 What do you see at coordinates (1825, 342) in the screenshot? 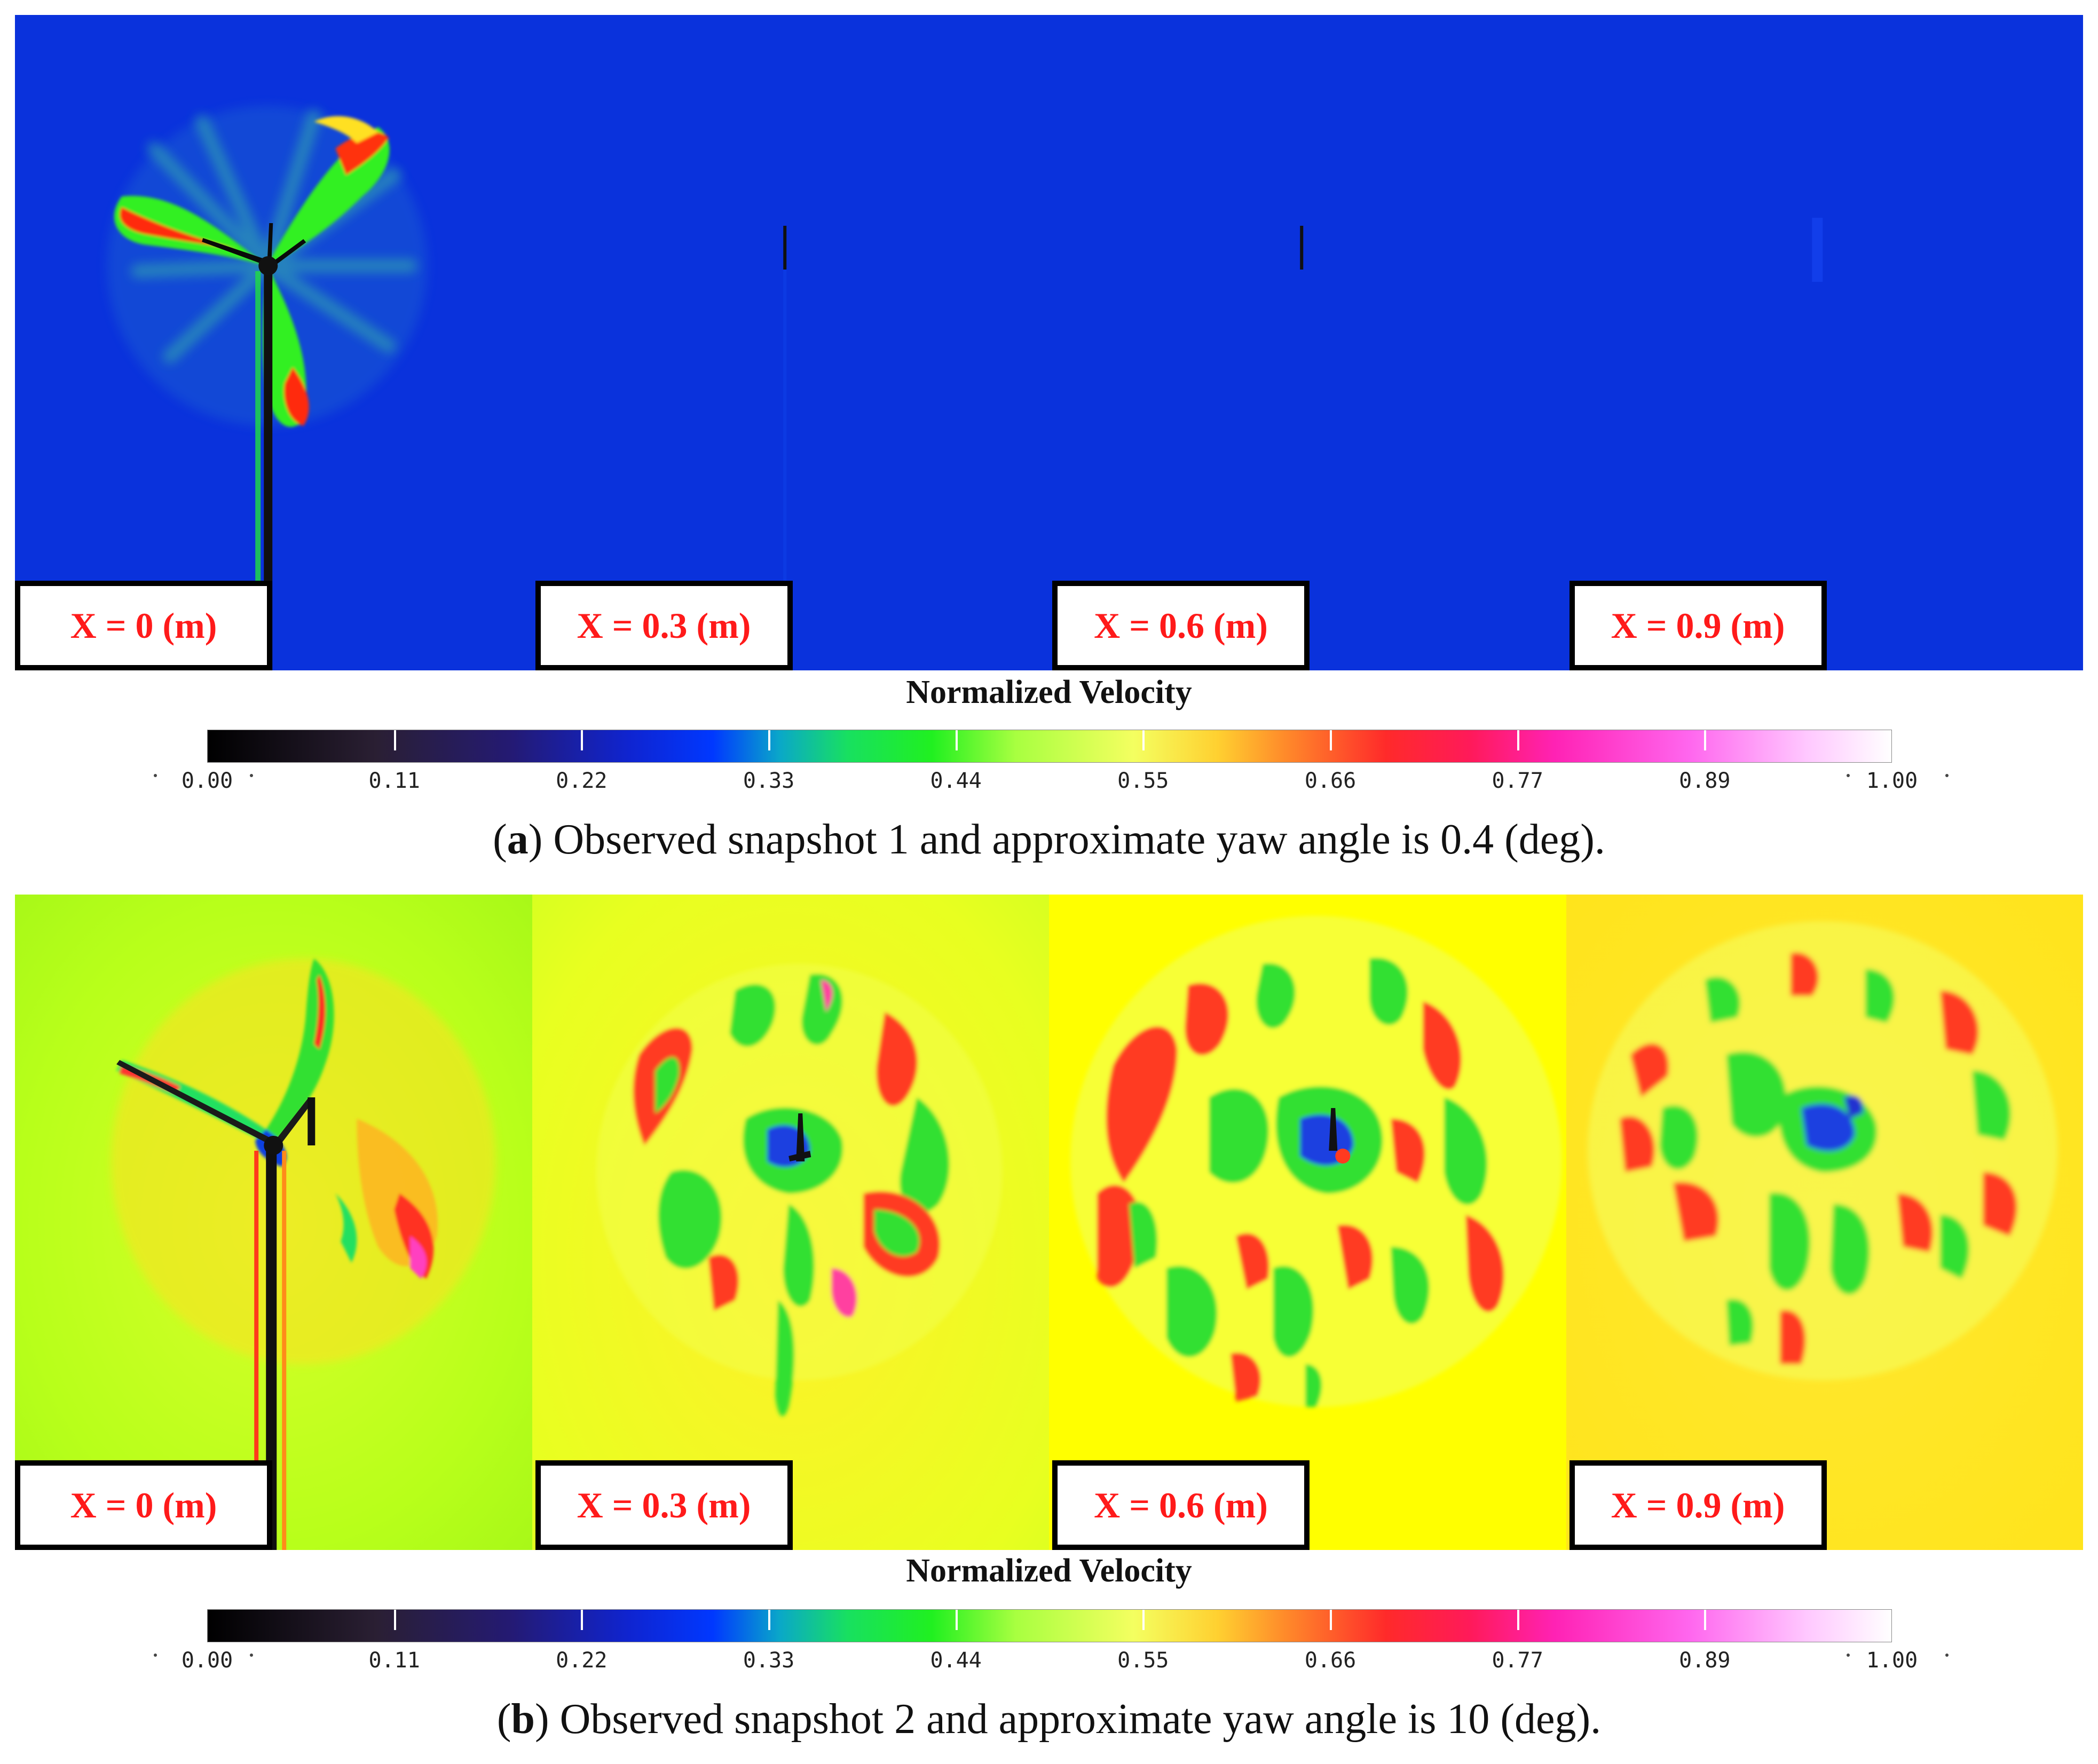
I see `panel-a-slice-x09: X = 0.9 (m)` at bounding box center [1825, 342].